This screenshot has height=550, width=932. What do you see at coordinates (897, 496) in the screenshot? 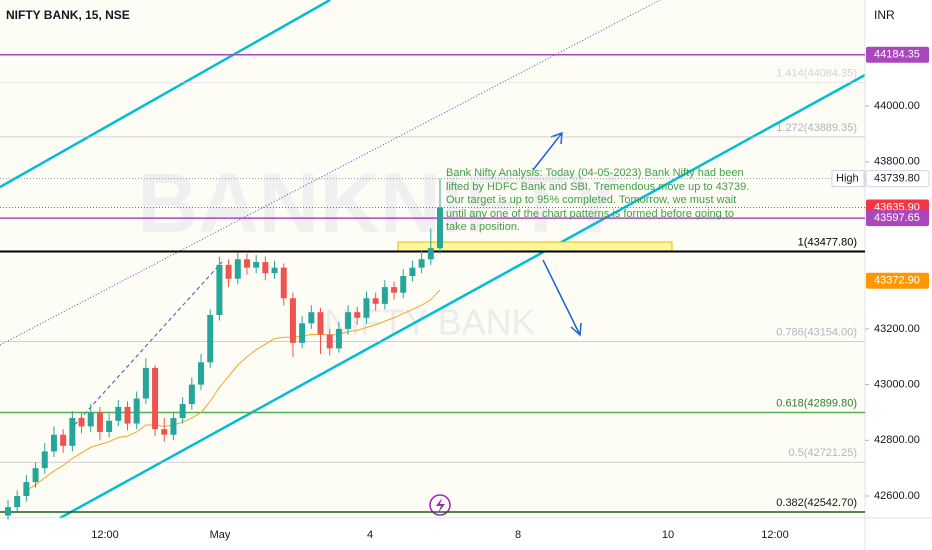
I see `y-tick-label: 42600.00` at bounding box center [897, 496].